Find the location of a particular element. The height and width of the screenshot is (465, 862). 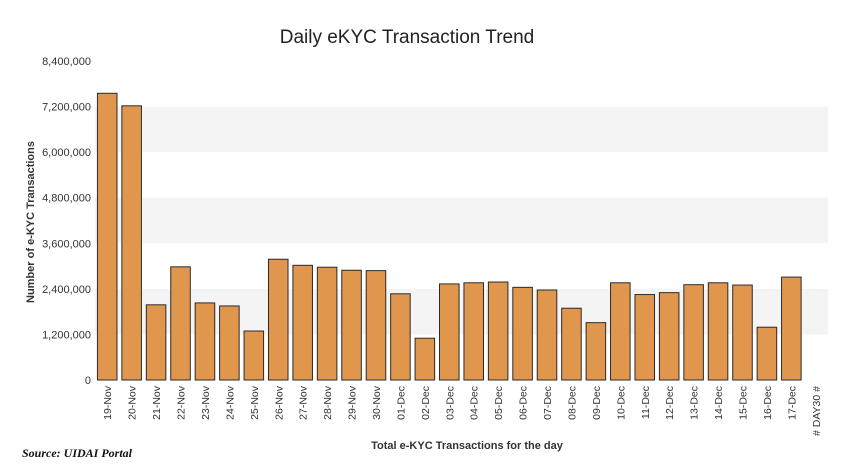

x-tick-label: 07-Dec is located at coordinates (548, 403).